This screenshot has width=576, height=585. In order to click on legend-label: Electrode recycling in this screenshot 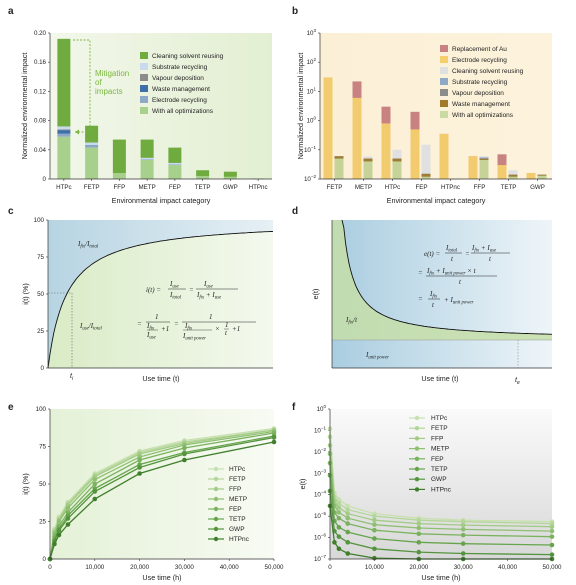, I will do `click(179, 100)`.